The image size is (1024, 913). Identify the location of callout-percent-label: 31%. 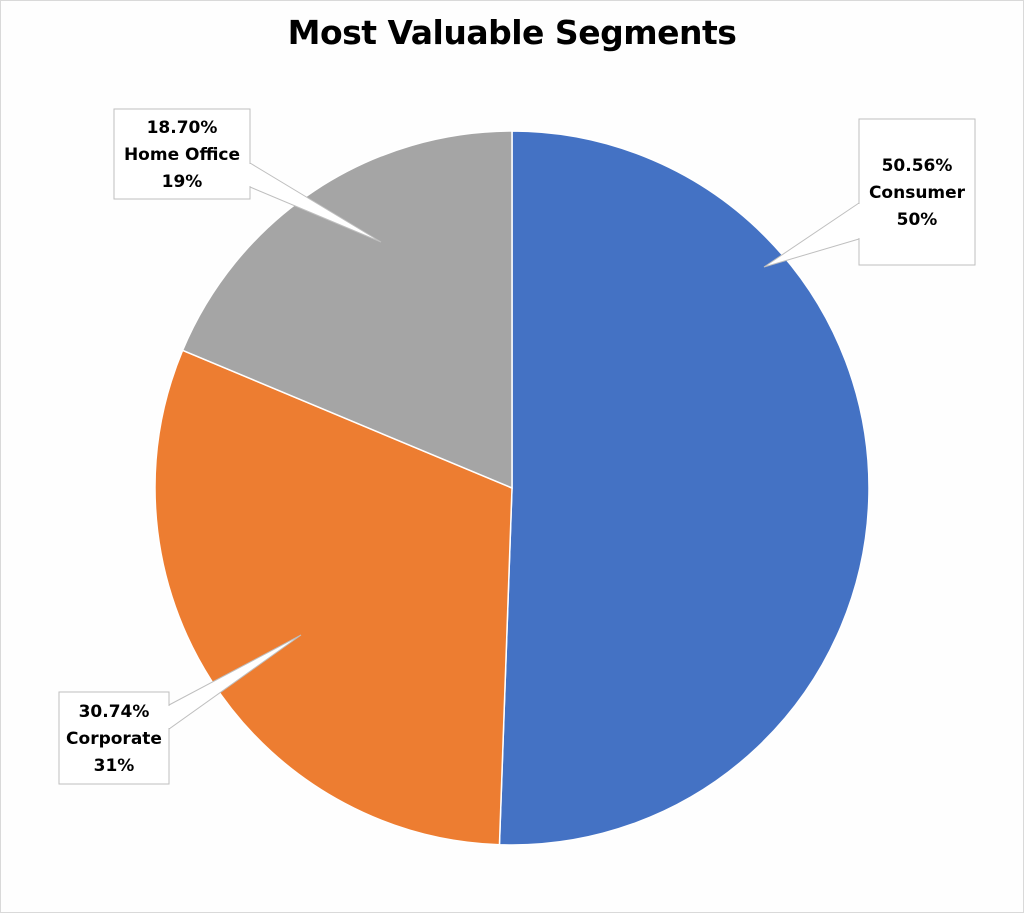
(114, 766).